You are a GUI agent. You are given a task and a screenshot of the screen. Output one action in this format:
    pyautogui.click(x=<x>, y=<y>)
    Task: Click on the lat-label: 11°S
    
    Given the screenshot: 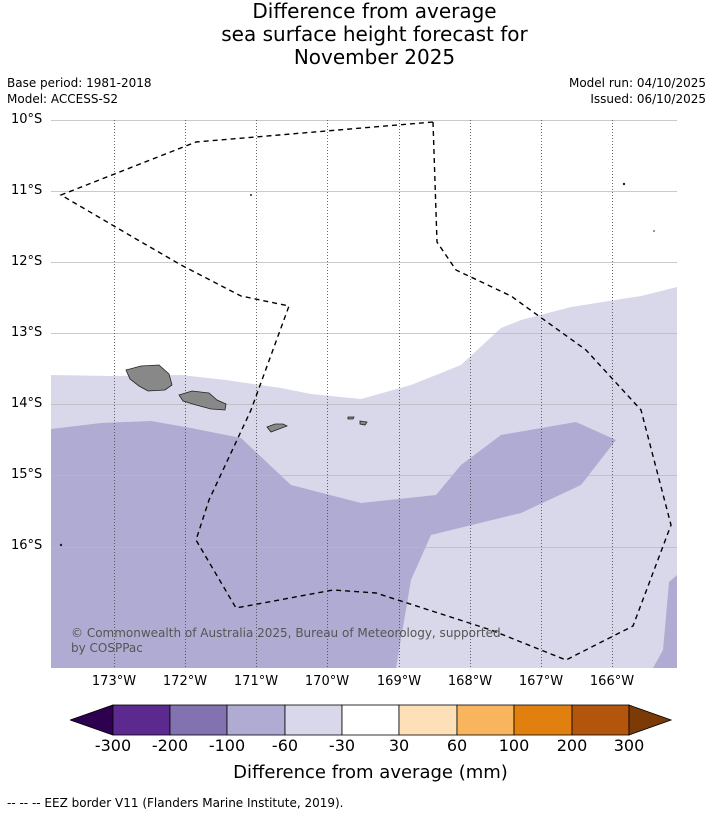 What is the action you would take?
    pyautogui.click(x=27, y=190)
    